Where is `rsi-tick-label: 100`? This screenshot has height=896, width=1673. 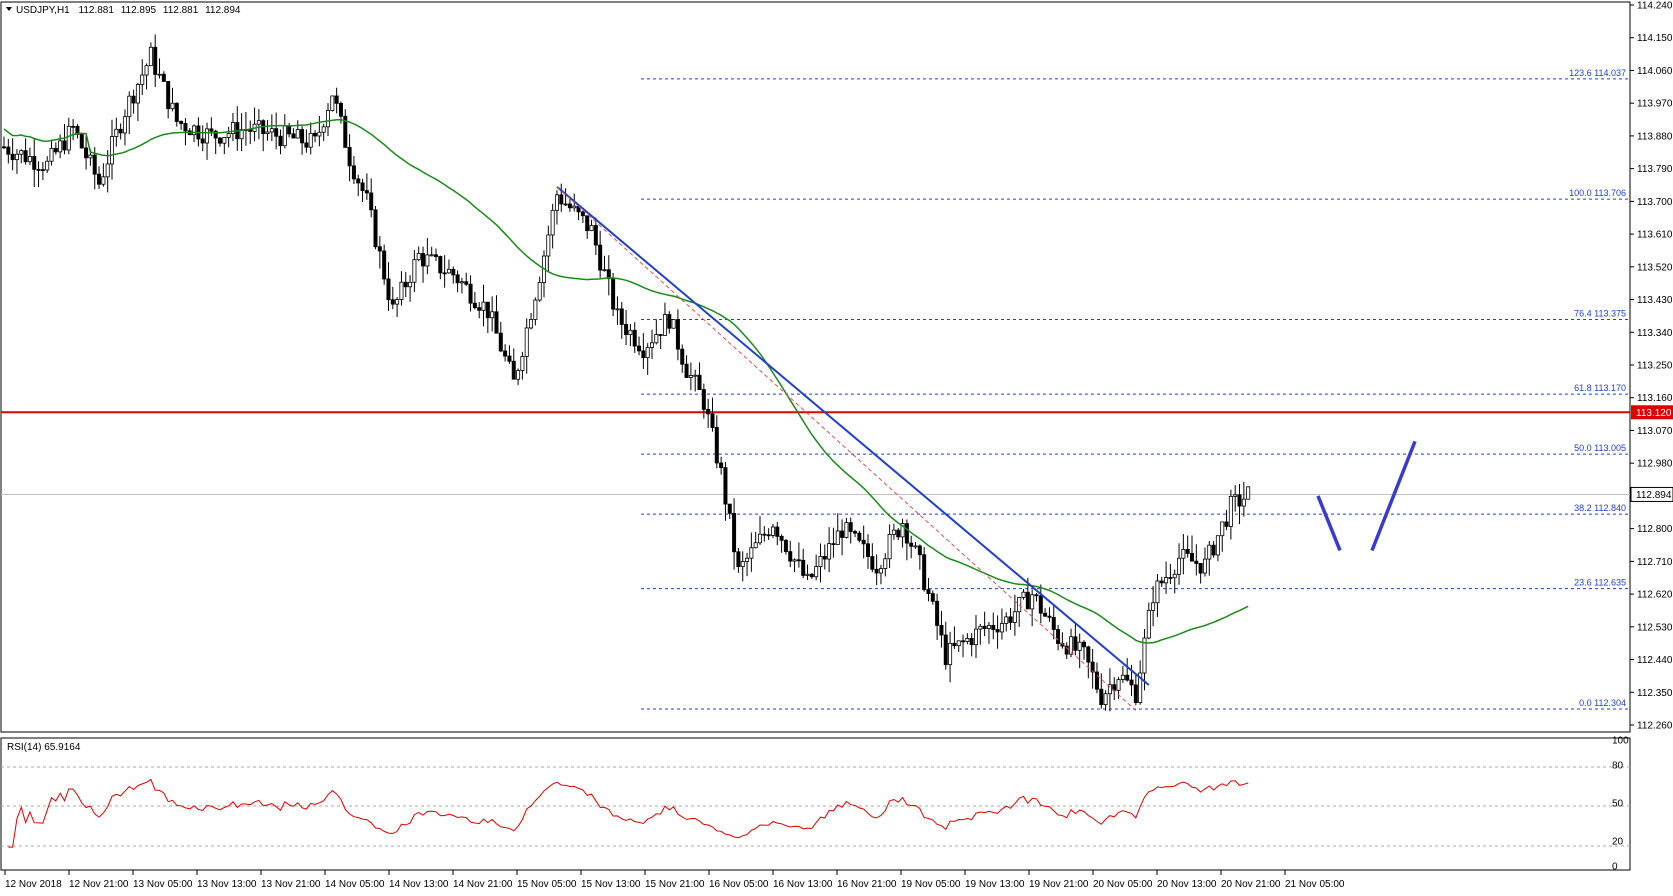
rsi-tick-label: 100 is located at coordinates (1620, 741).